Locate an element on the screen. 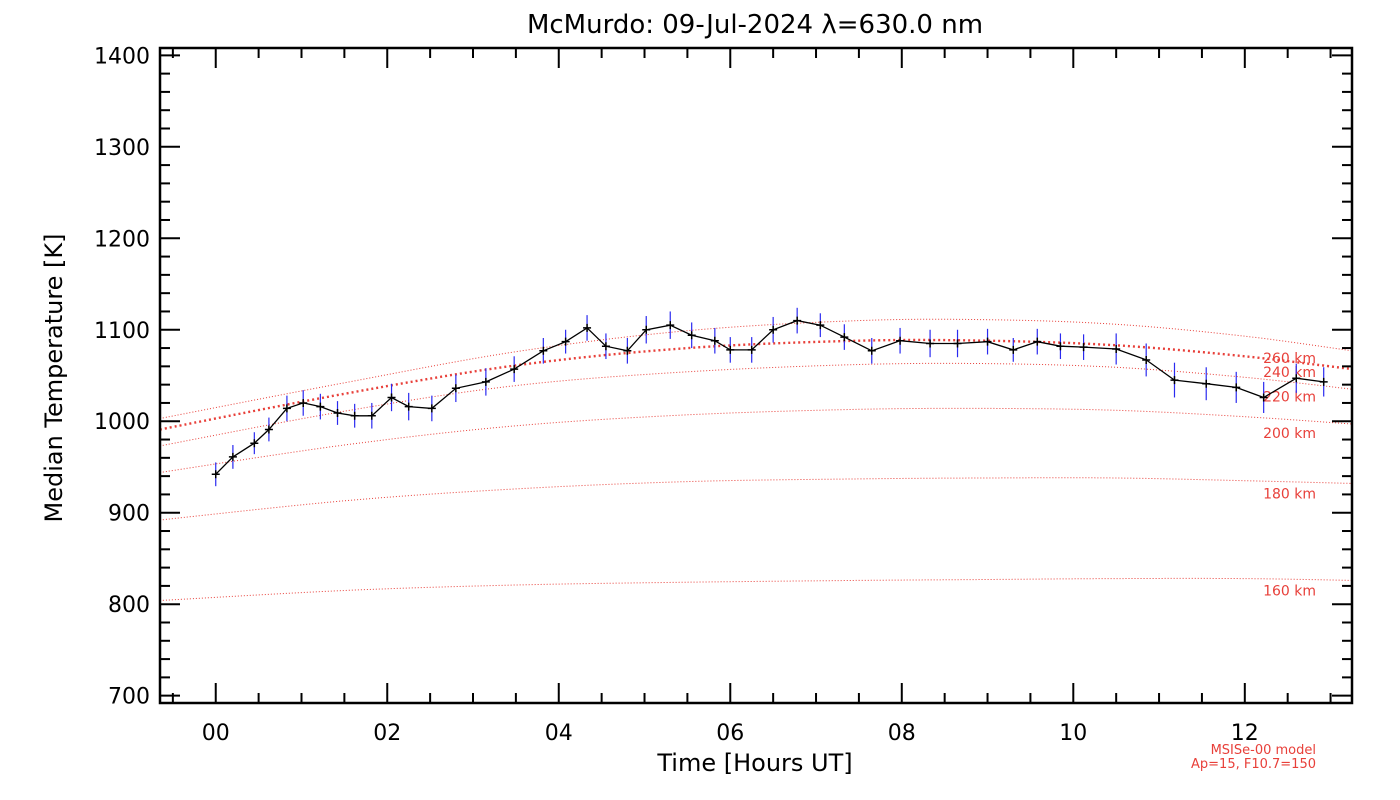  model-curve-240-km is located at coordinates (756, 384).